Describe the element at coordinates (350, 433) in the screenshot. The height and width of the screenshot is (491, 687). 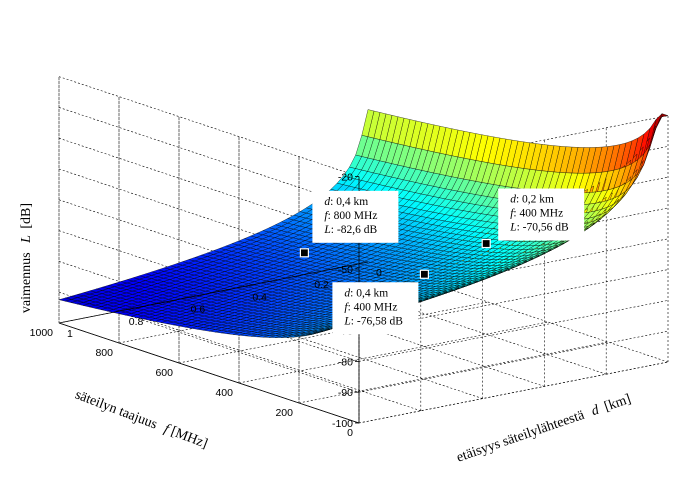
I see `x-tick-label: 0` at that location.